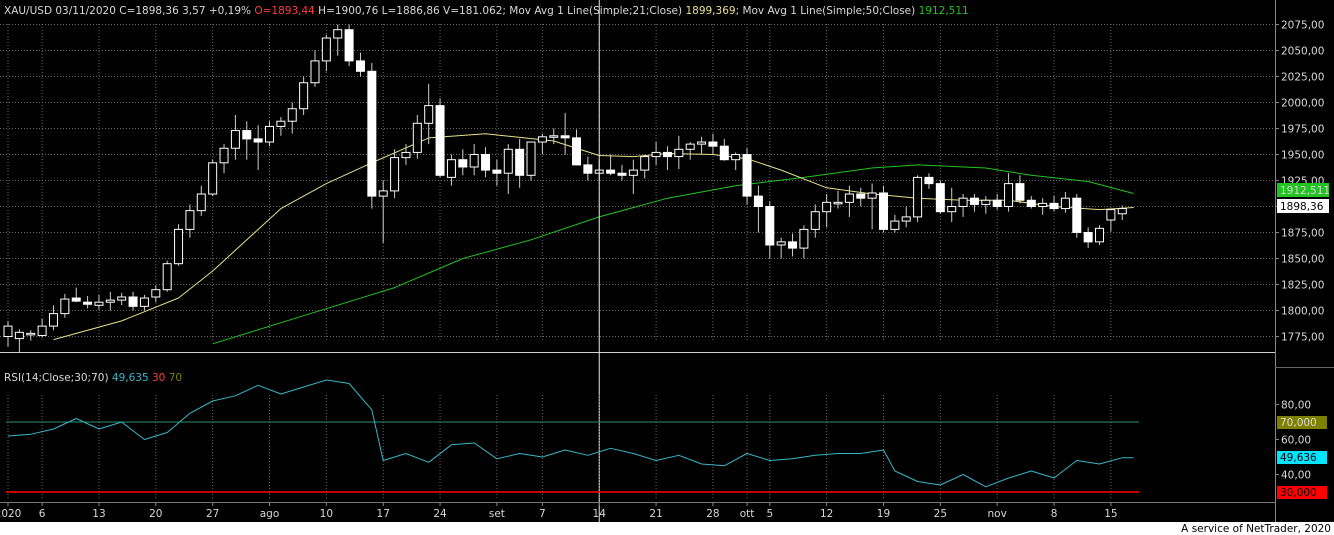  I want to click on time-tick-label: 19, so click(883, 514).